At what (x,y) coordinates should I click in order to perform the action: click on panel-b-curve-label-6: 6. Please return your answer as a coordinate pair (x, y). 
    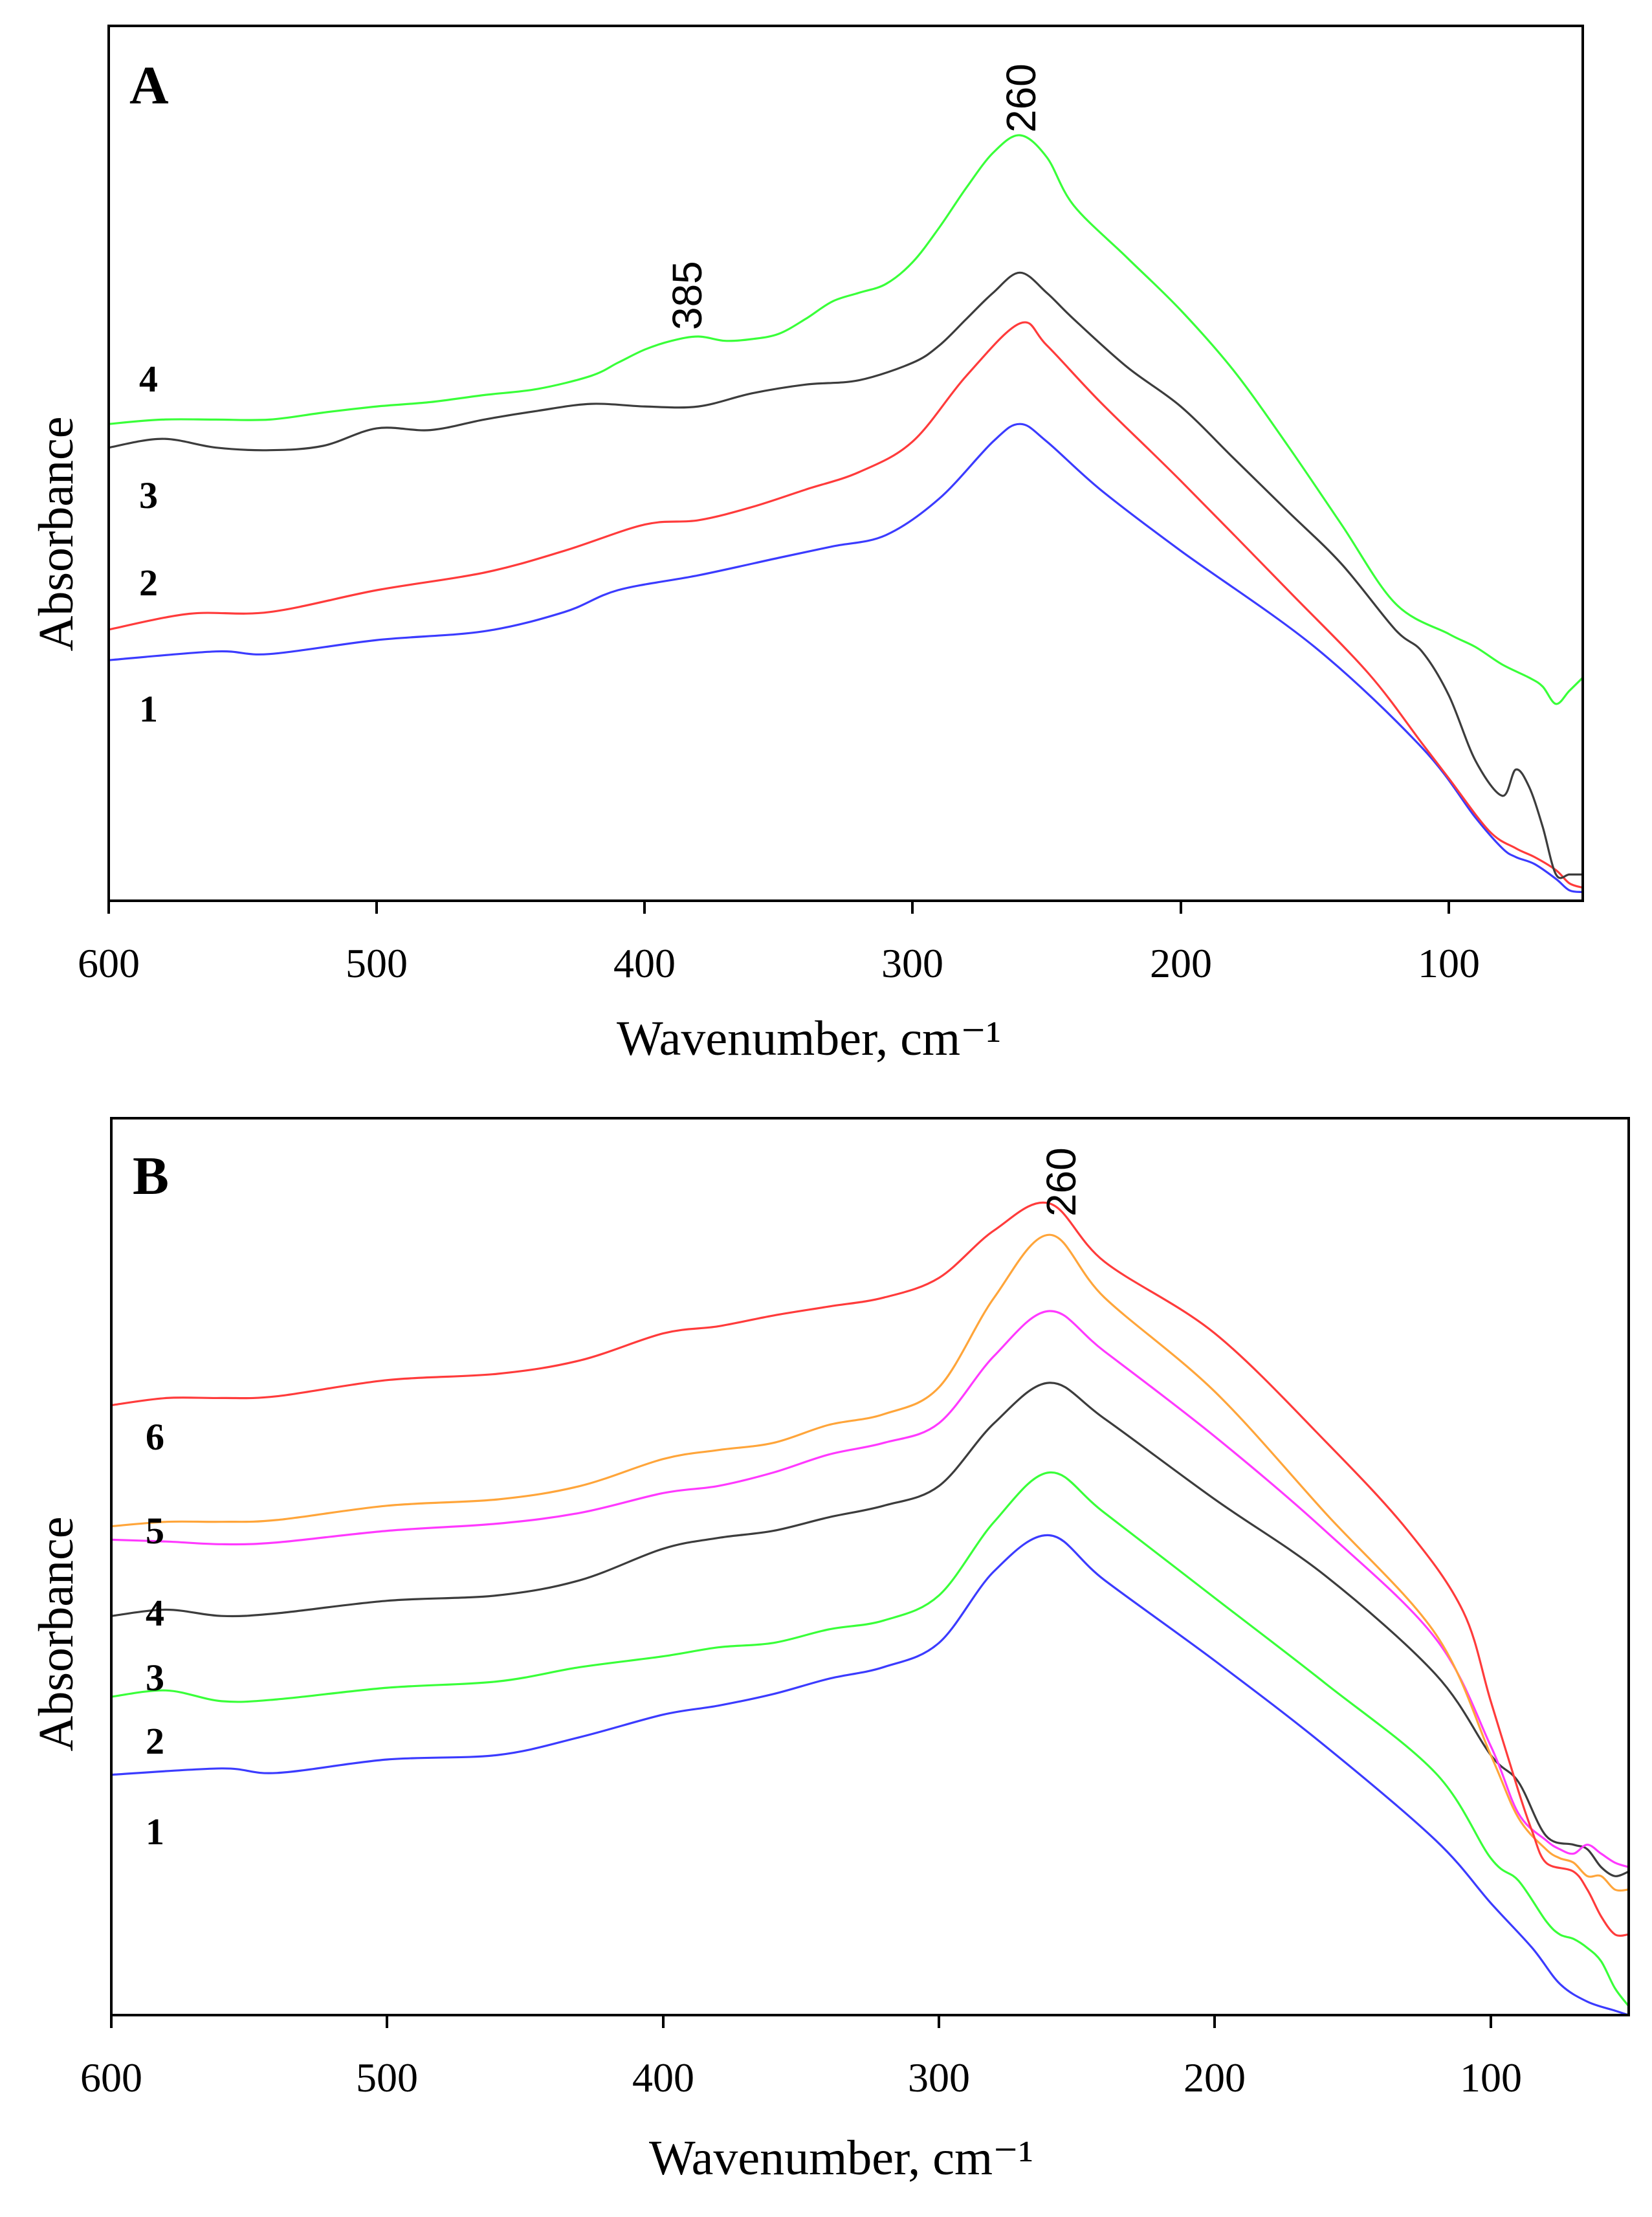
    Looking at the image, I should click on (155, 1437).